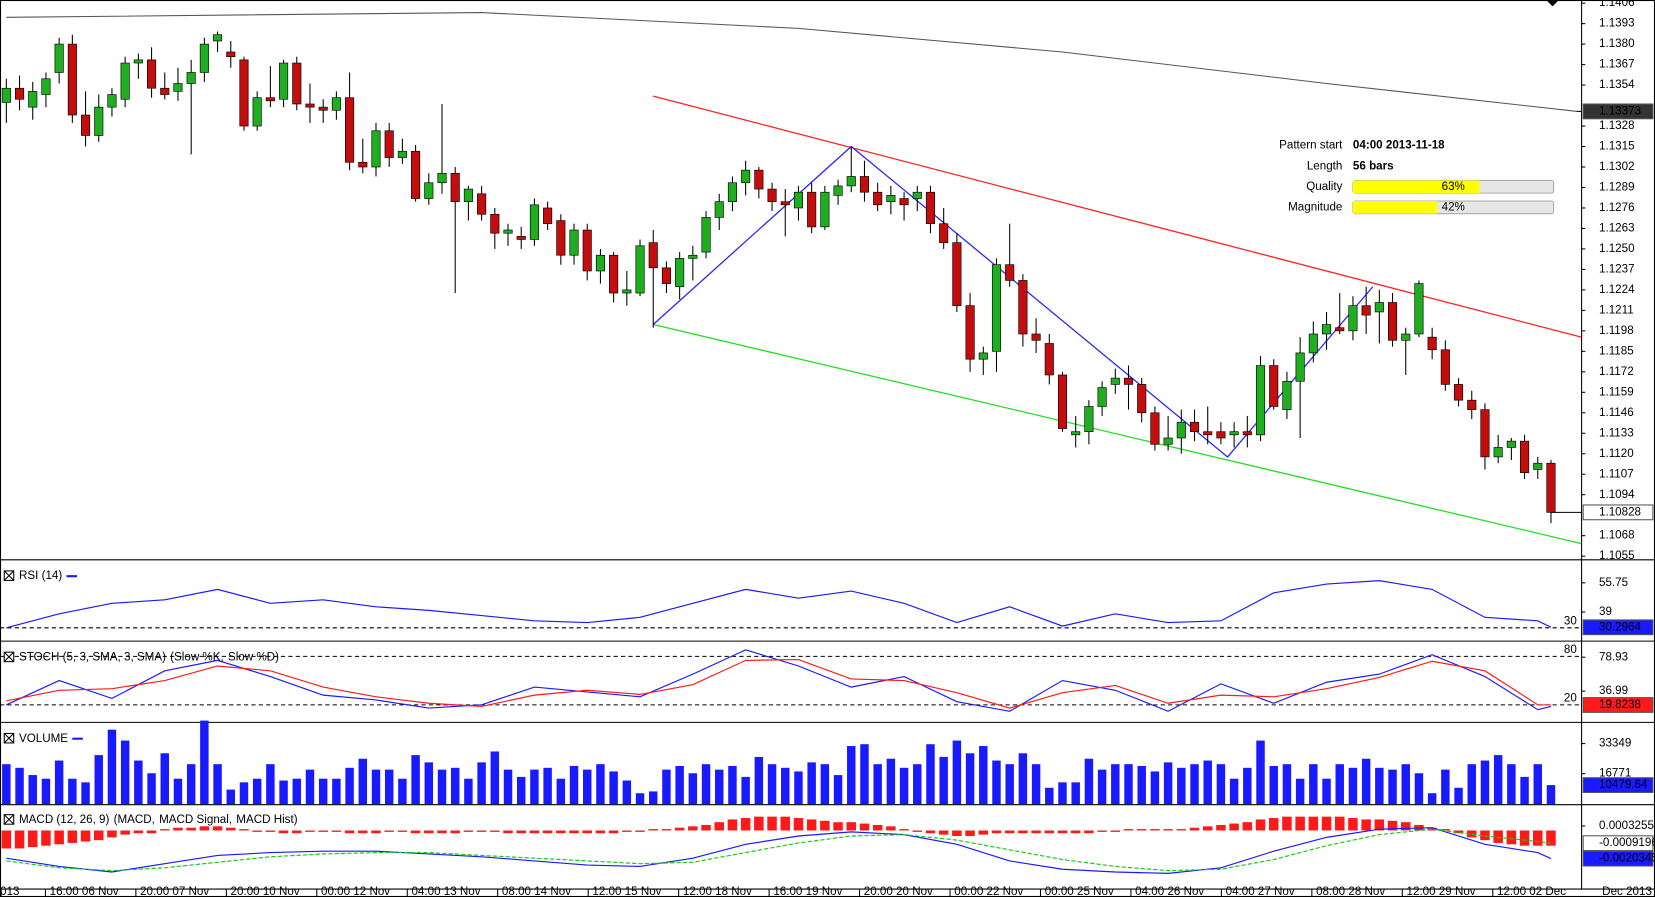 The width and height of the screenshot is (1655, 897). I want to click on x-tick-label: 12:00 02 Dec, so click(1531, 891).